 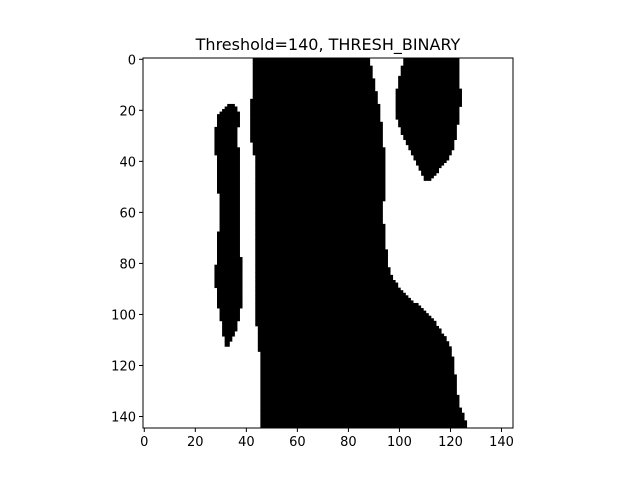 I want to click on y-tick-label: 0, so click(x=132, y=60).